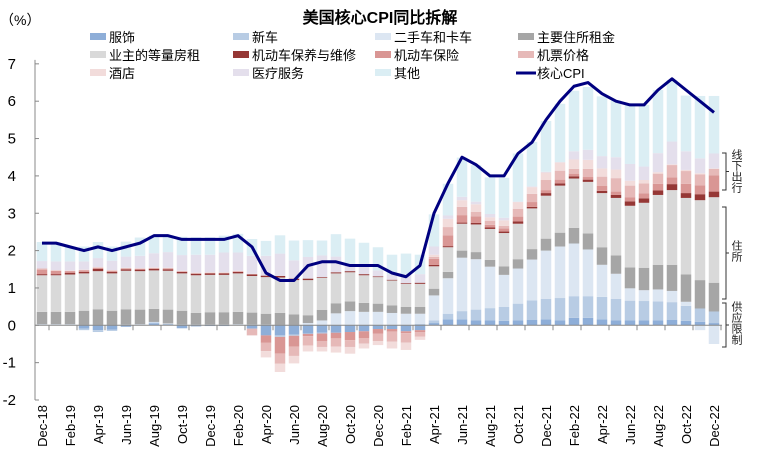 This screenshot has width=760, height=467. What do you see at coordinates (12, 251) in the screenshot?
I see `y-tick-label: 2` at bounding box center [12, 251].